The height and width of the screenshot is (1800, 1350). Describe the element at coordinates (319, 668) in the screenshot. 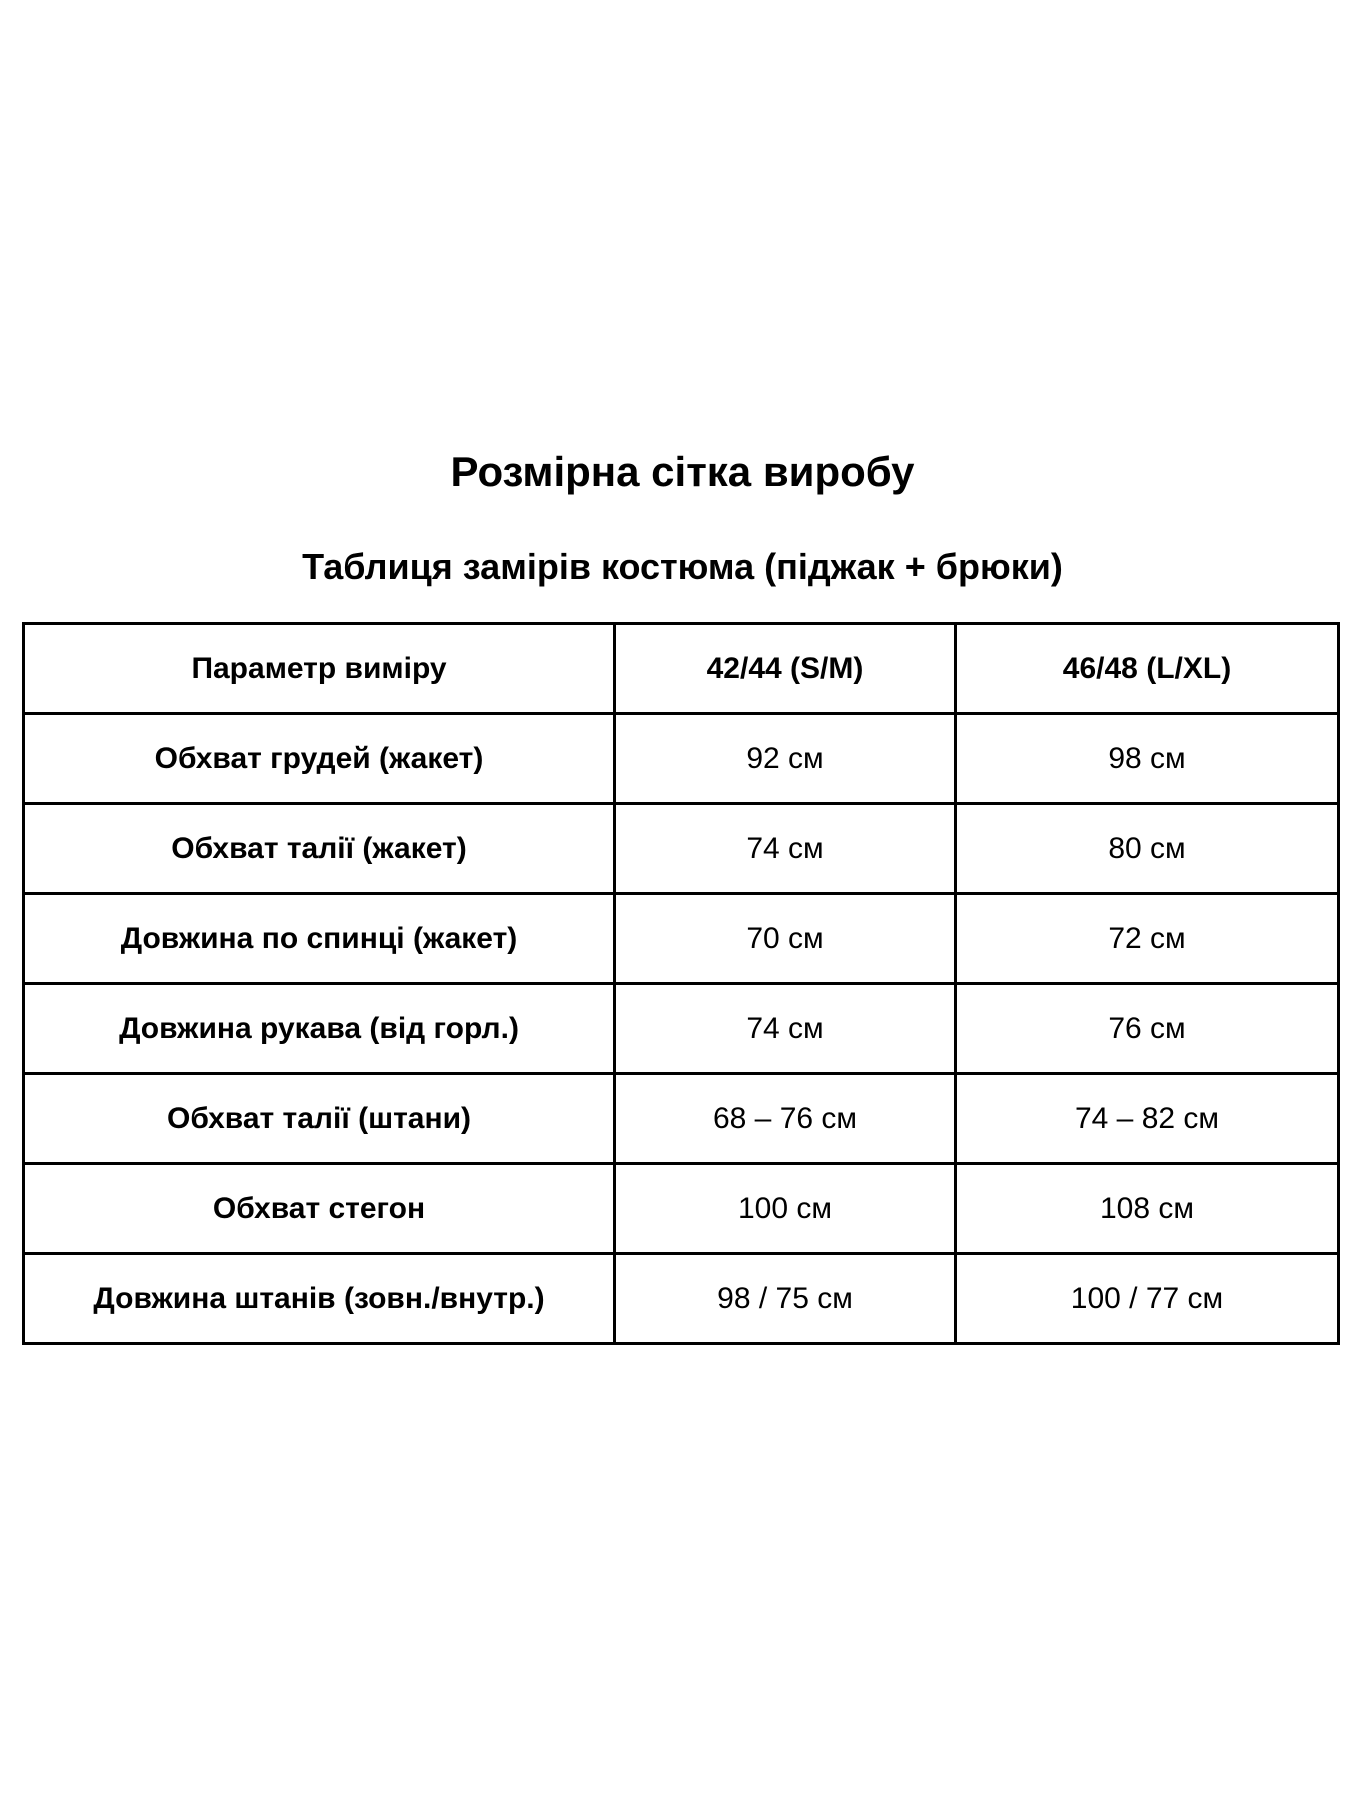

I see `header-parameter: Параметр виміру` at that location.